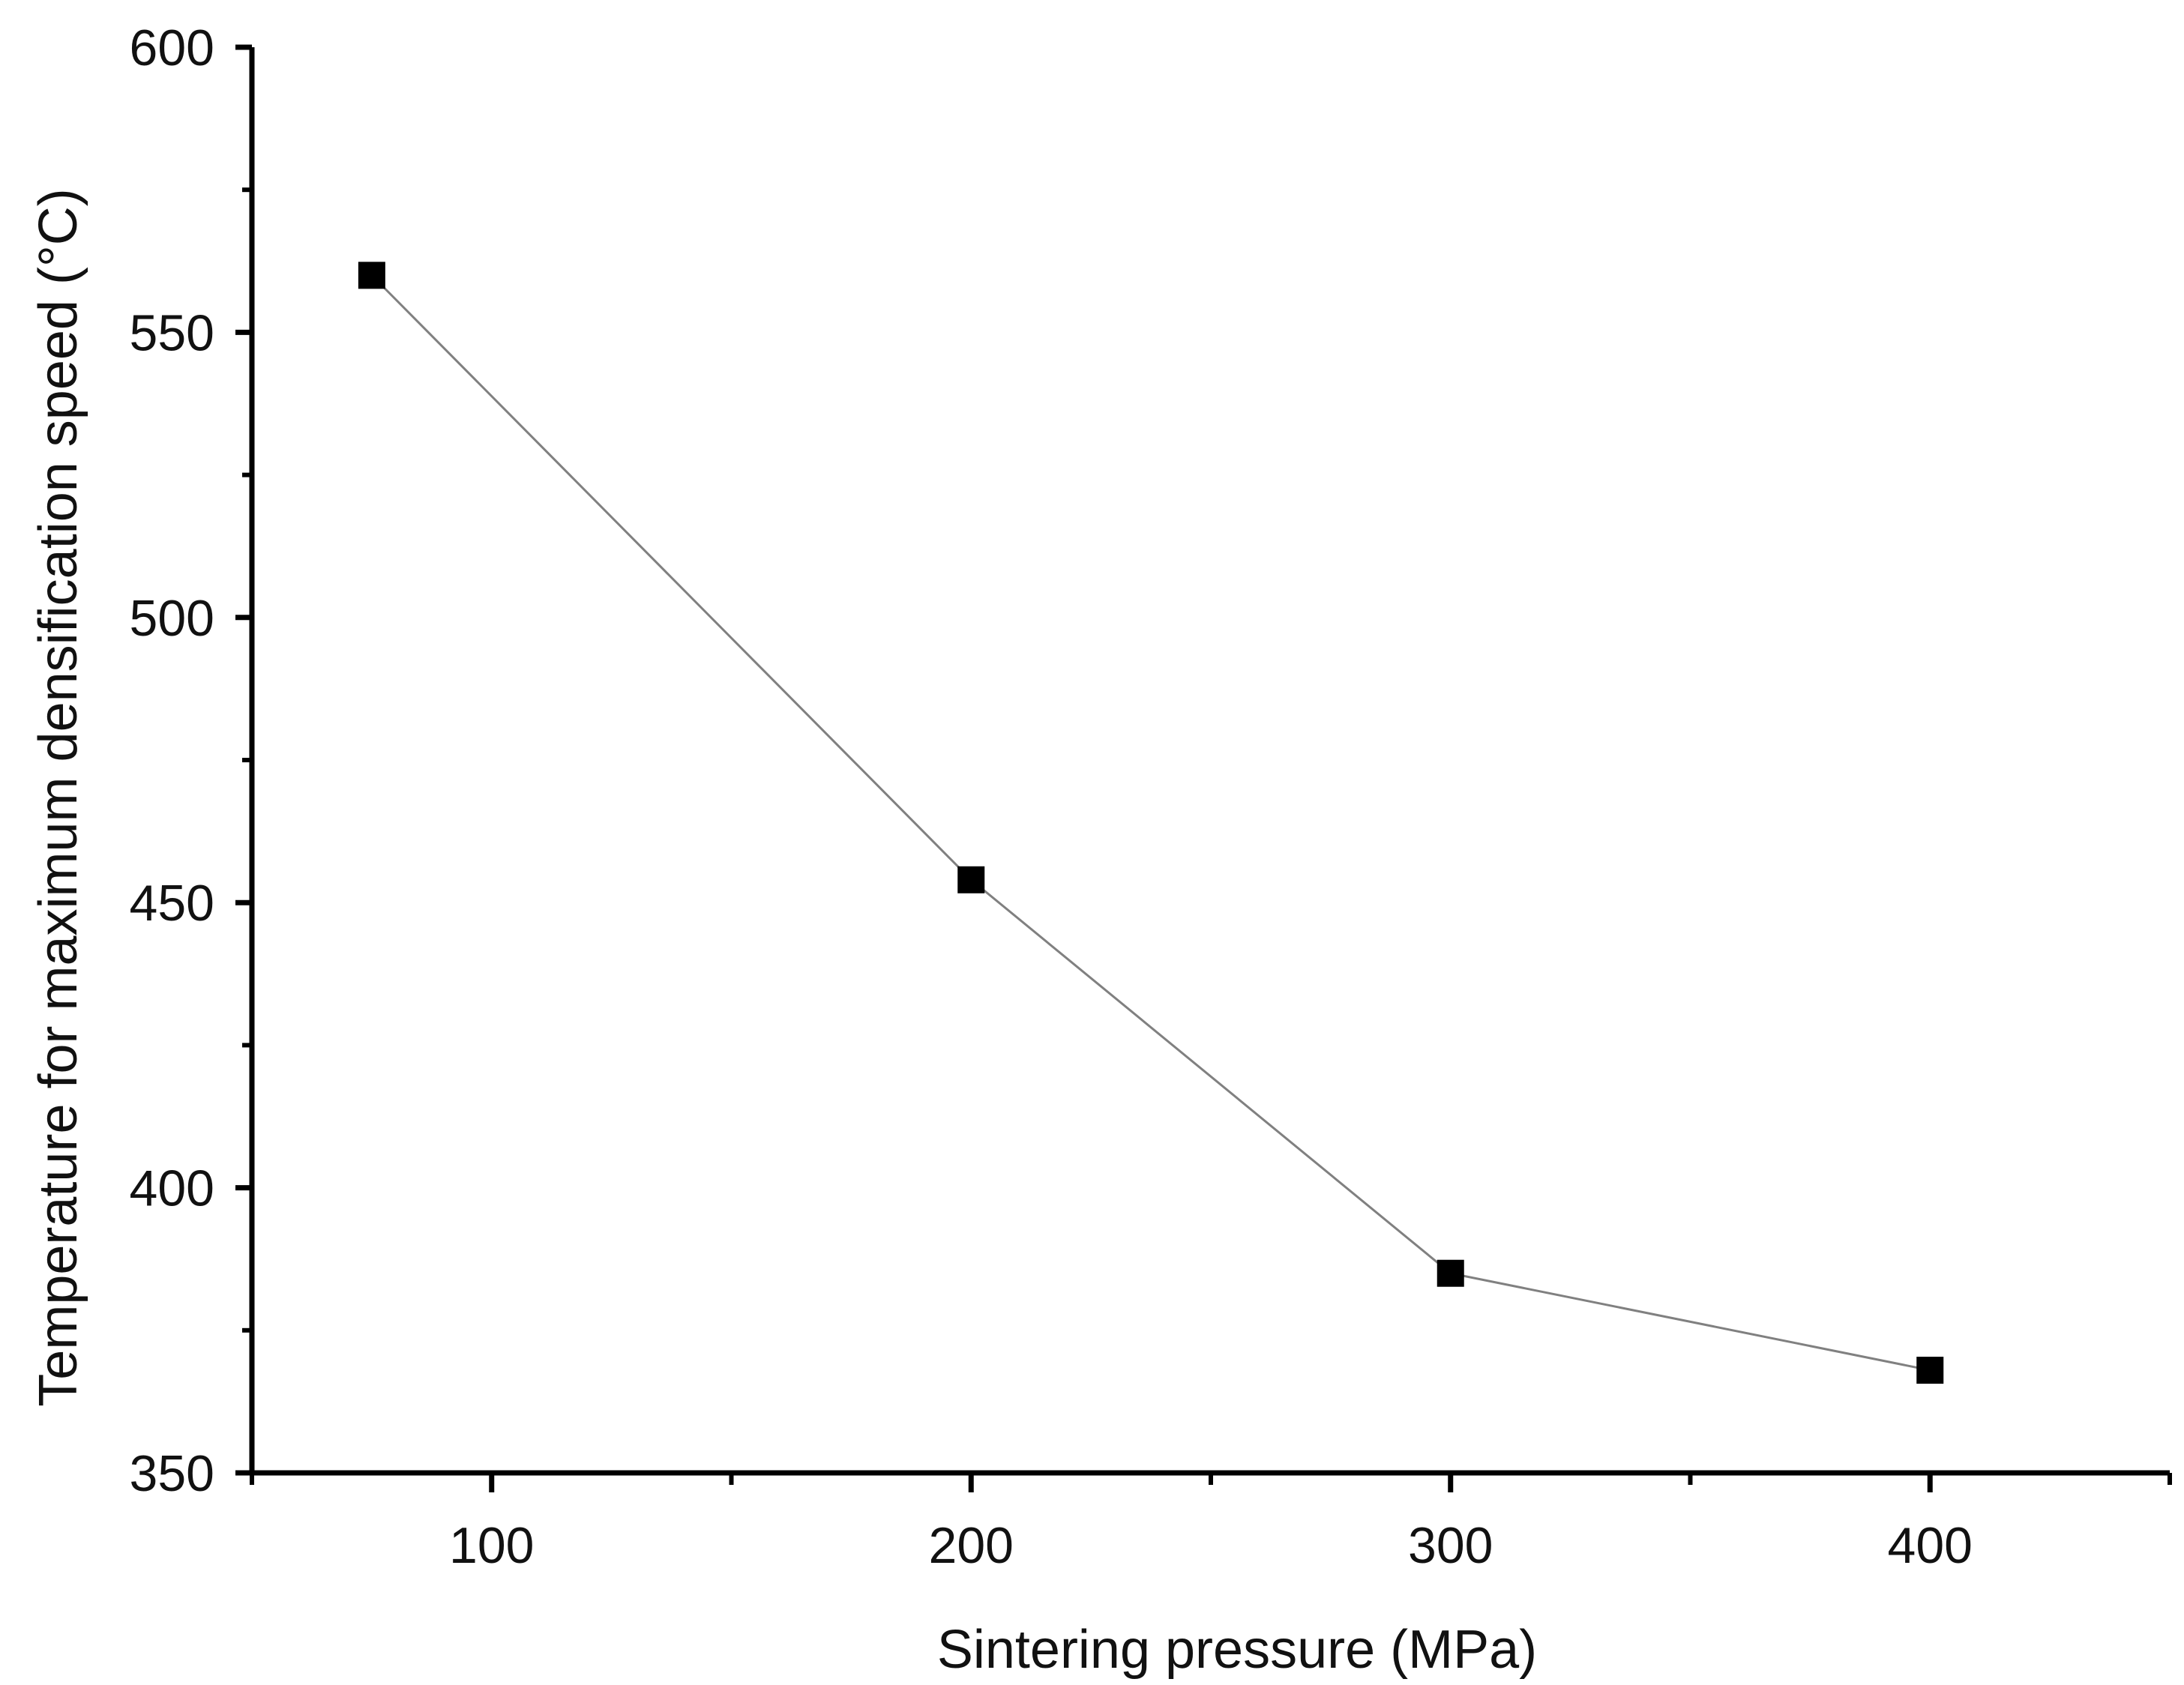 The height and width of the screenshot is (1685, 2184). I want to click on x-tick-label: 200, so click(971, 1546).